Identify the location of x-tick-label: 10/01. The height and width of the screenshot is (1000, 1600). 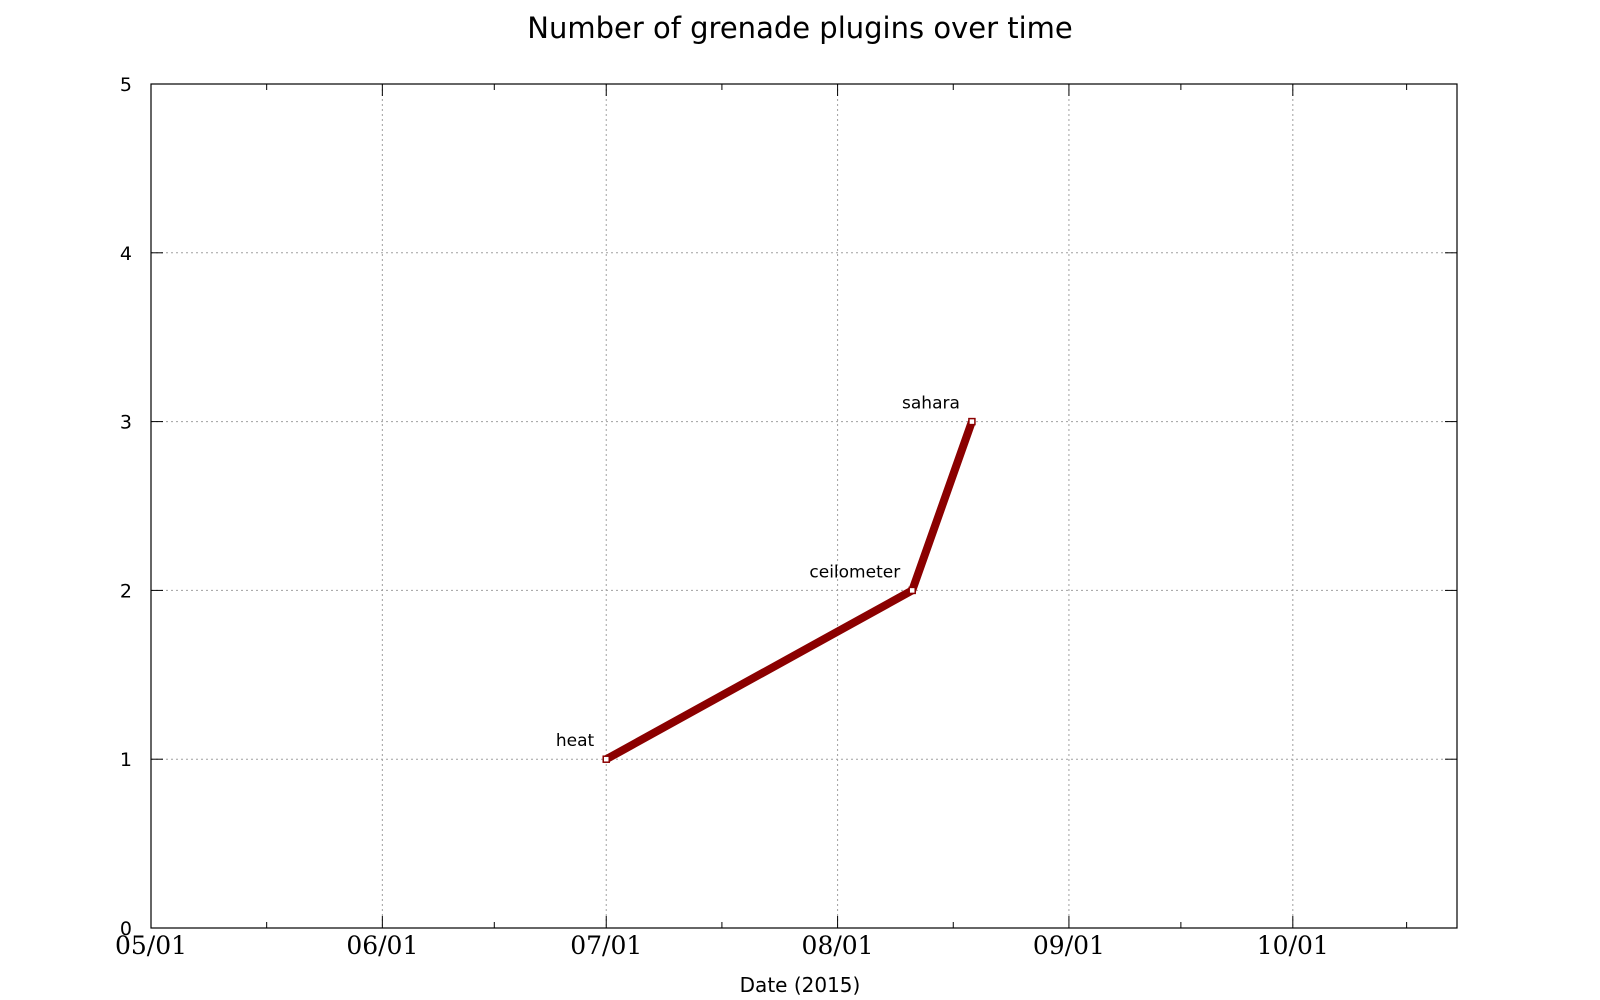
(1293, 945).